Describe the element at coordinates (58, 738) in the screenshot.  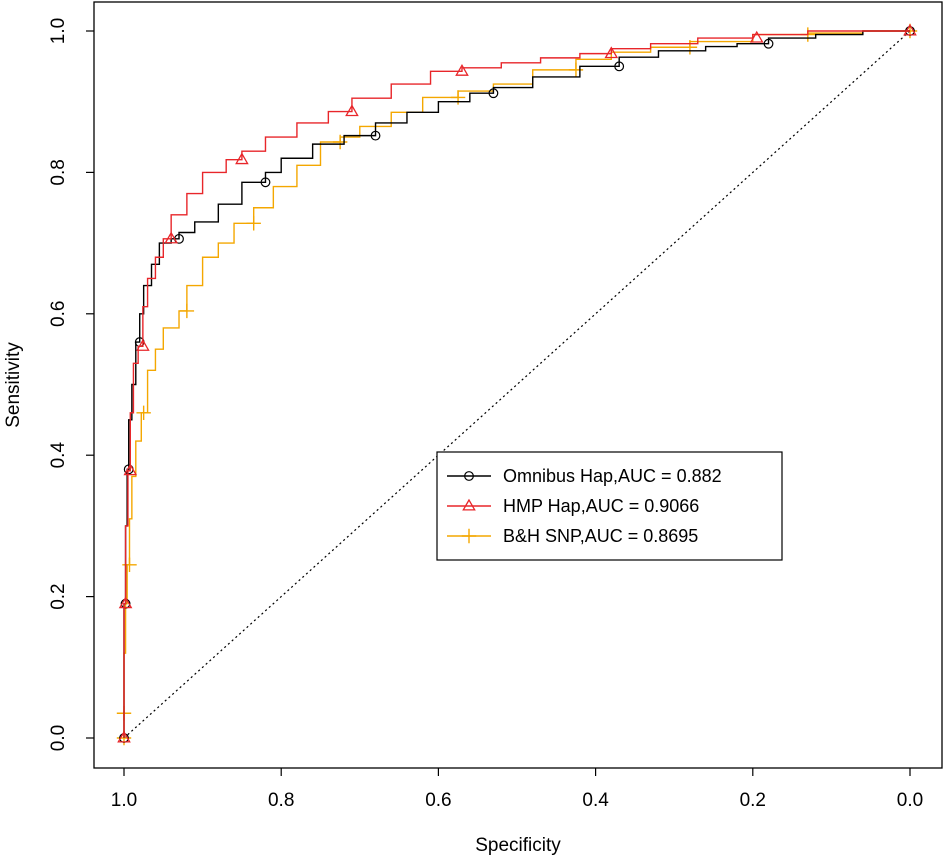
I see `y-tick-label-0: 0.0` at that location.